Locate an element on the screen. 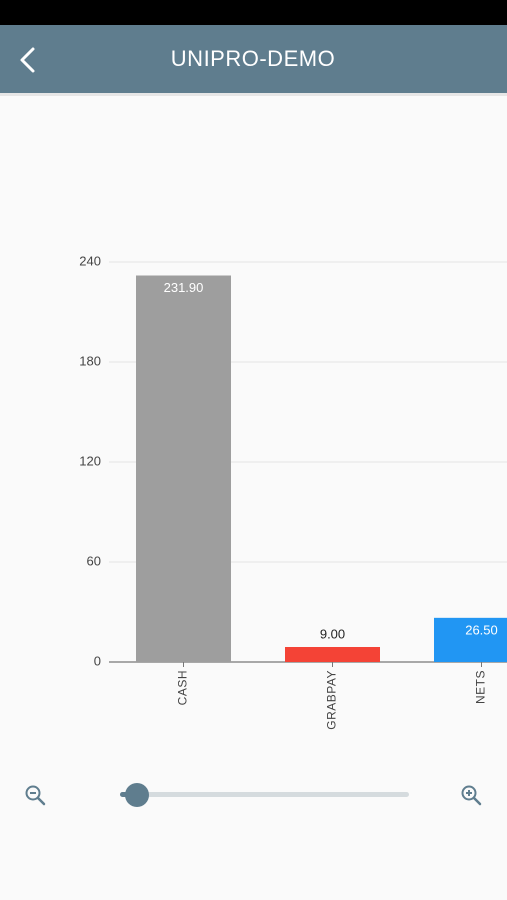 This screenshot has width=507, height=900. value-label: 9.00 is located at coordinates (332, 633).